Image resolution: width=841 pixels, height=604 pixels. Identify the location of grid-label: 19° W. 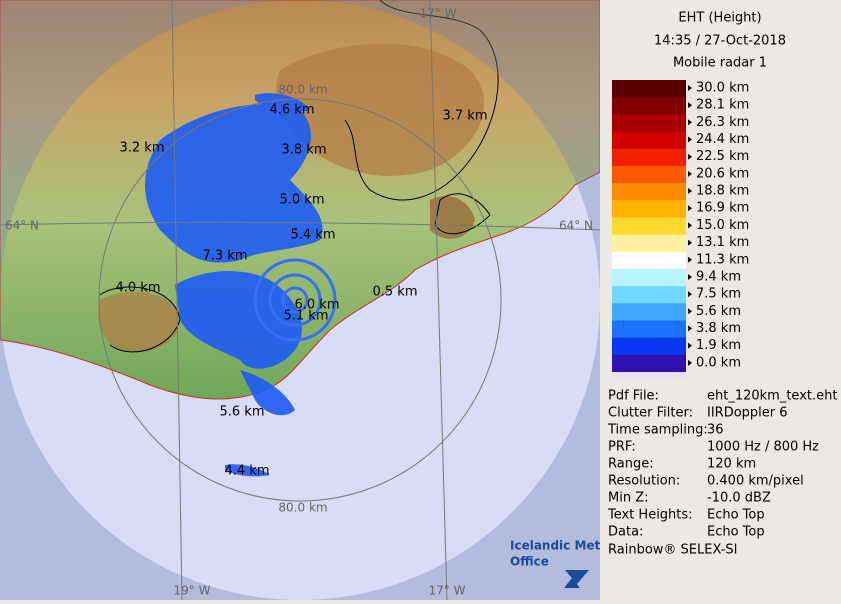
(192, 591).